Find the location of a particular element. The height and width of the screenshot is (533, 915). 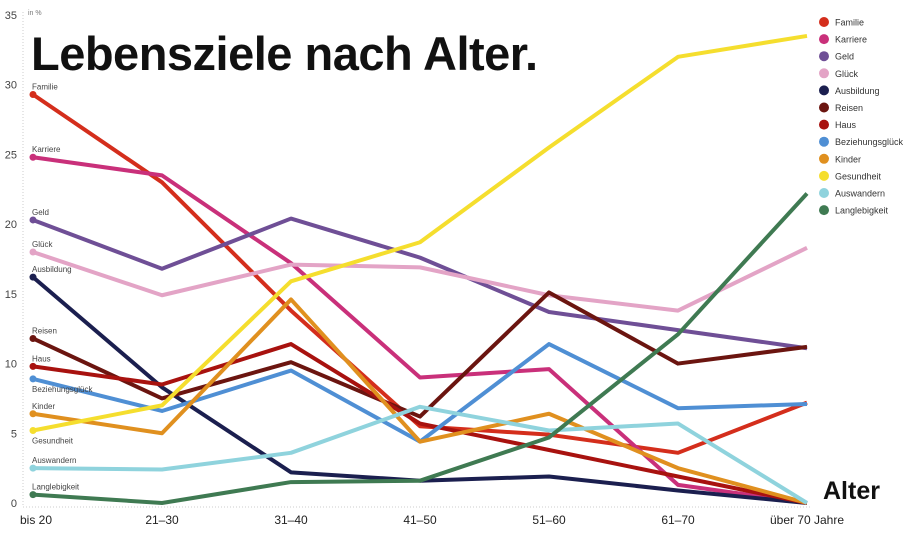

legend-label: Karriere is located at coordinates (851, 40).